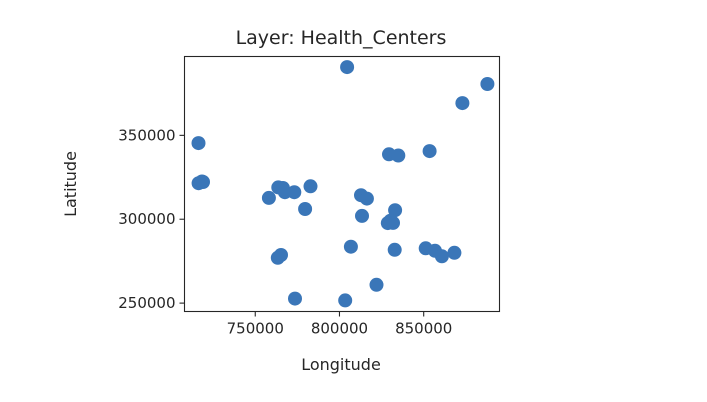  Describe the element at coordinates (341, 364) in the screenshot. I see `x-axis-label: Longitude` at that location.